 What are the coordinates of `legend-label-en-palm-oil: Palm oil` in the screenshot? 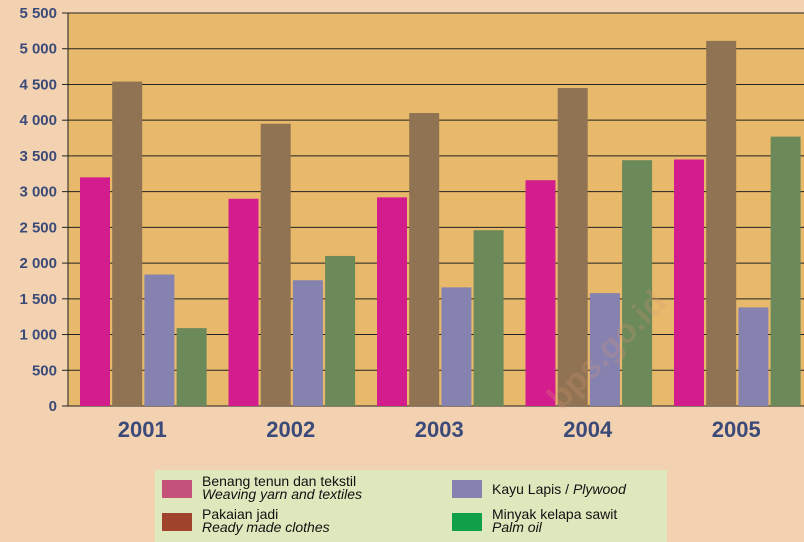 It's located at (517, 527).